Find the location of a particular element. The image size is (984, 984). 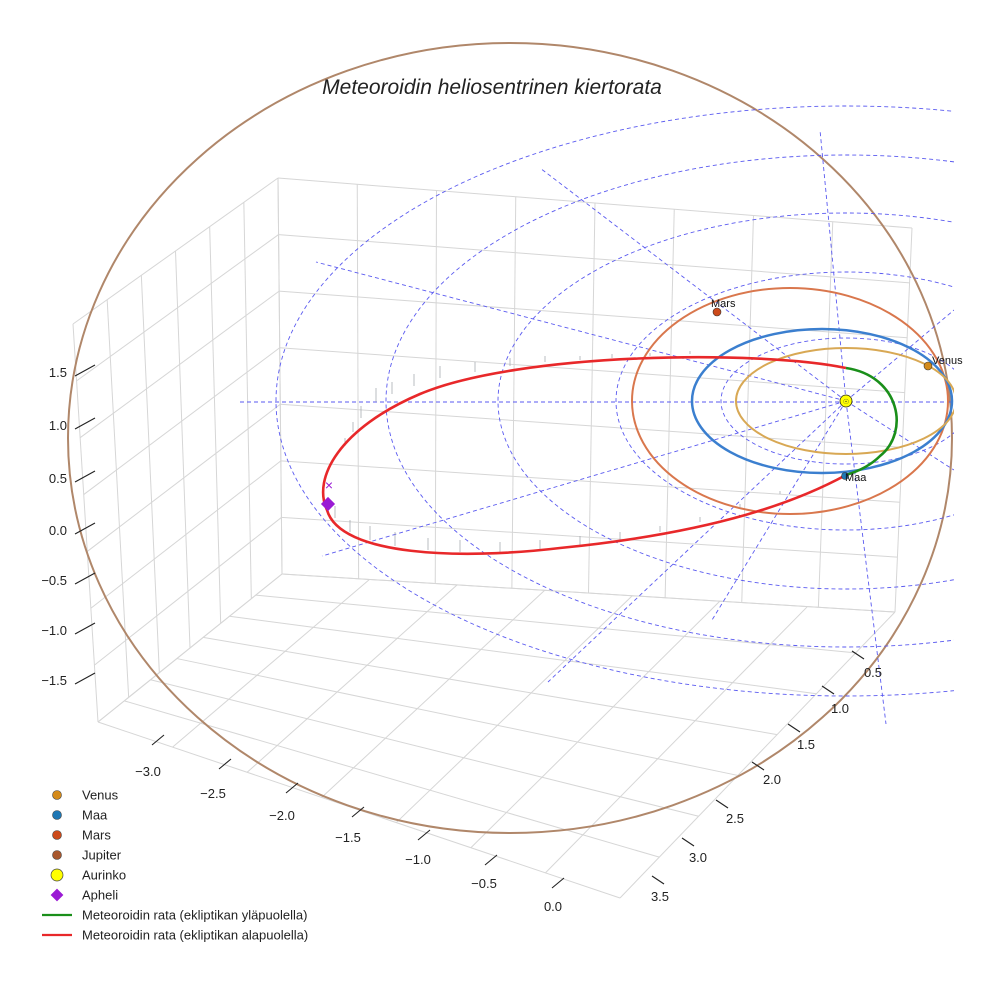

sun-marker is located at coordinates (846, 401).